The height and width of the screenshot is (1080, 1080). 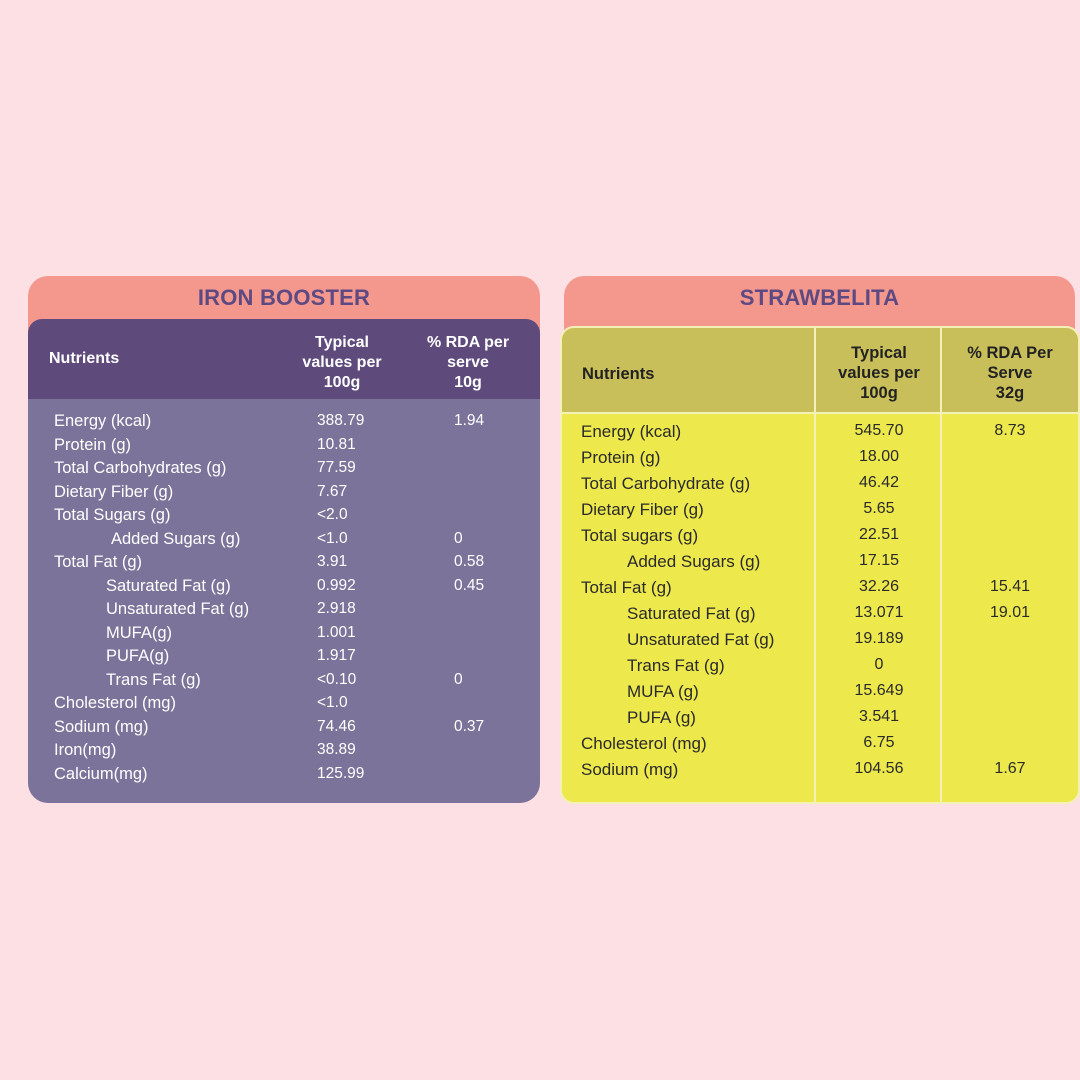 What do you see at coordinates (341, 773) in the screenshot?
I see `typical-value: 125.99` at bounding box center [341, 773].